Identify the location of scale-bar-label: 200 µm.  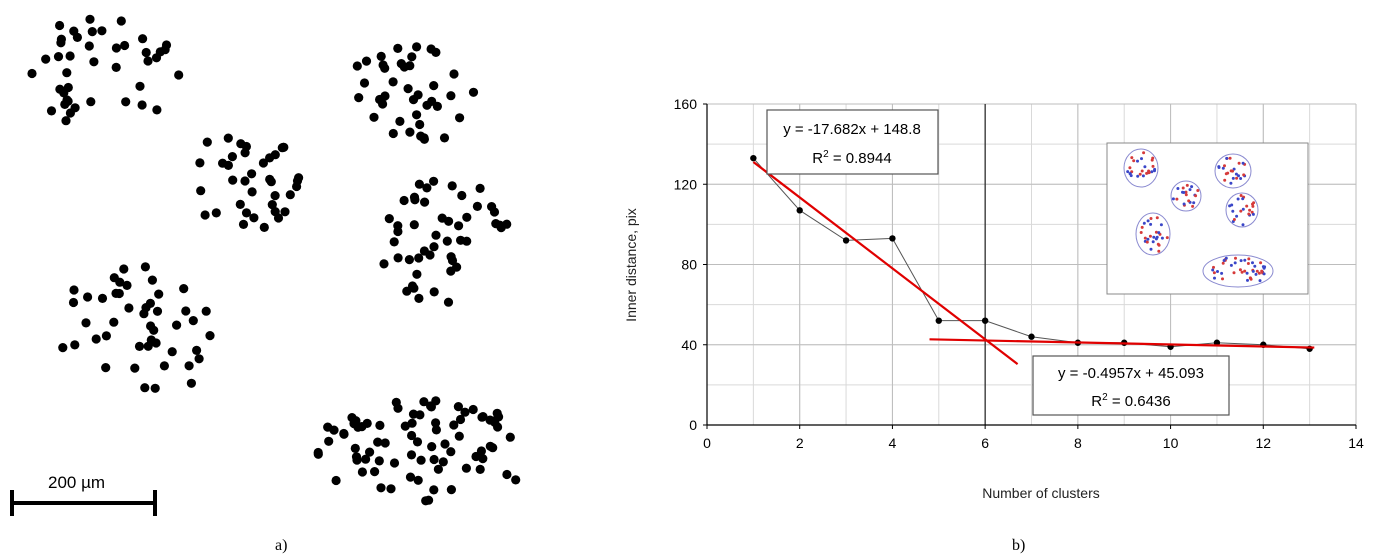
(76, 482).